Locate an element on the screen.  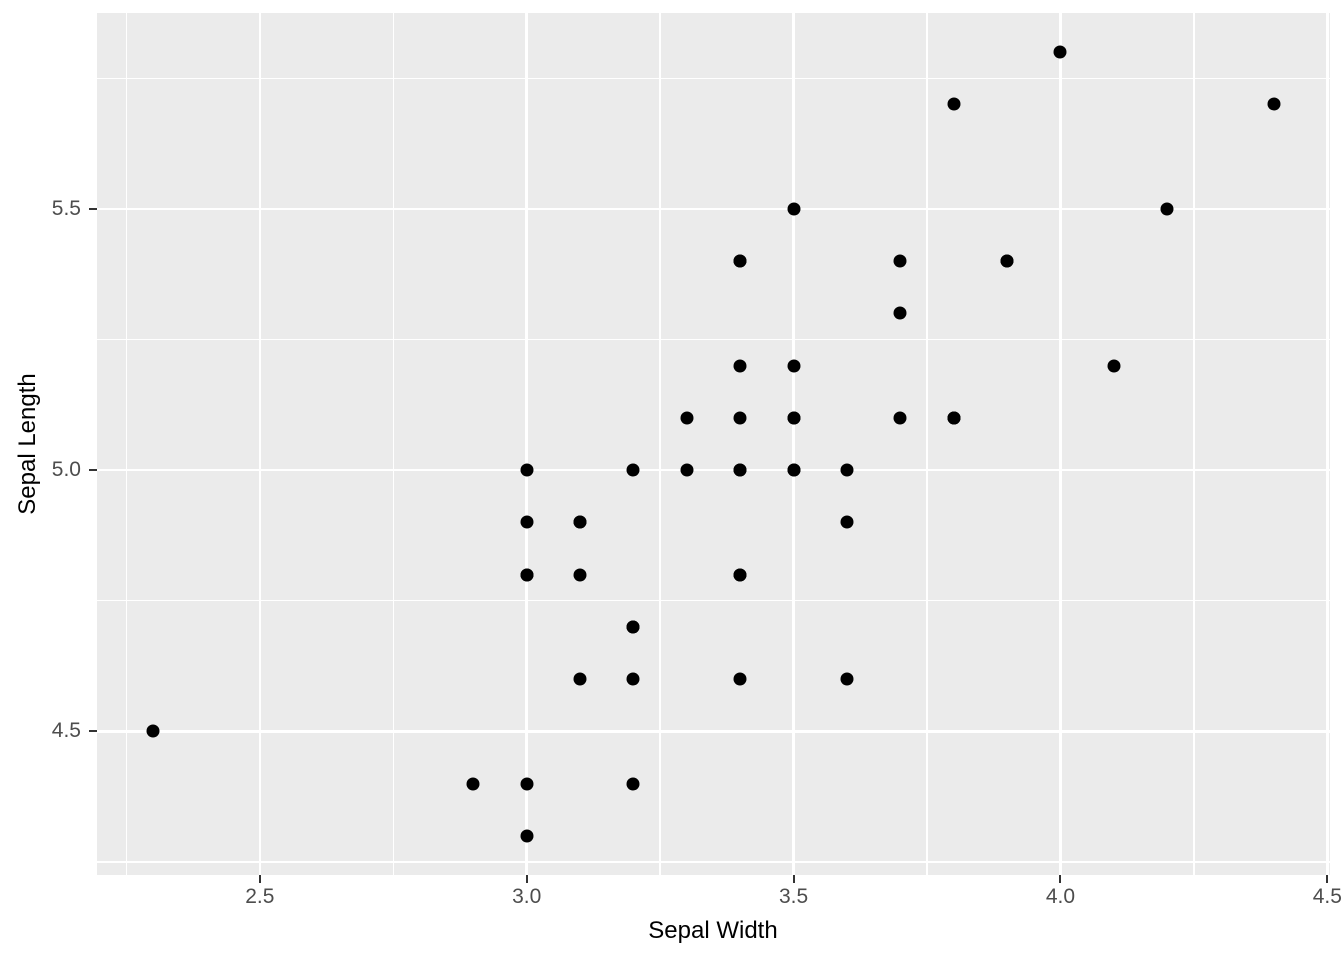
y-tick-label: 5.0 is located at coordinates (66, 470).